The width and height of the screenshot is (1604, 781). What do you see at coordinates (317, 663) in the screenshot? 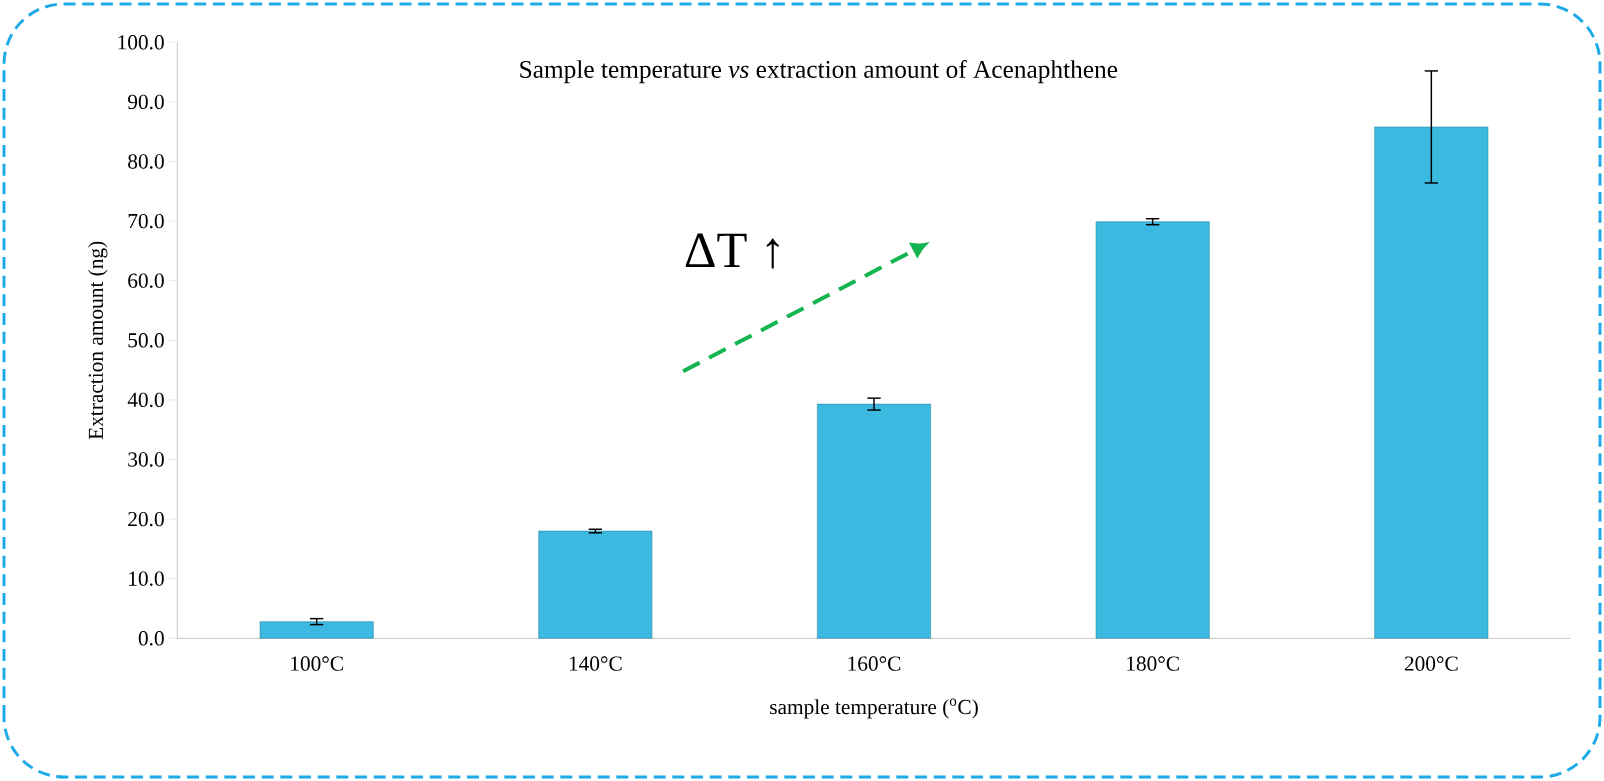
I see `x-tick-label: 100°C` at bounding box center [317, 663].